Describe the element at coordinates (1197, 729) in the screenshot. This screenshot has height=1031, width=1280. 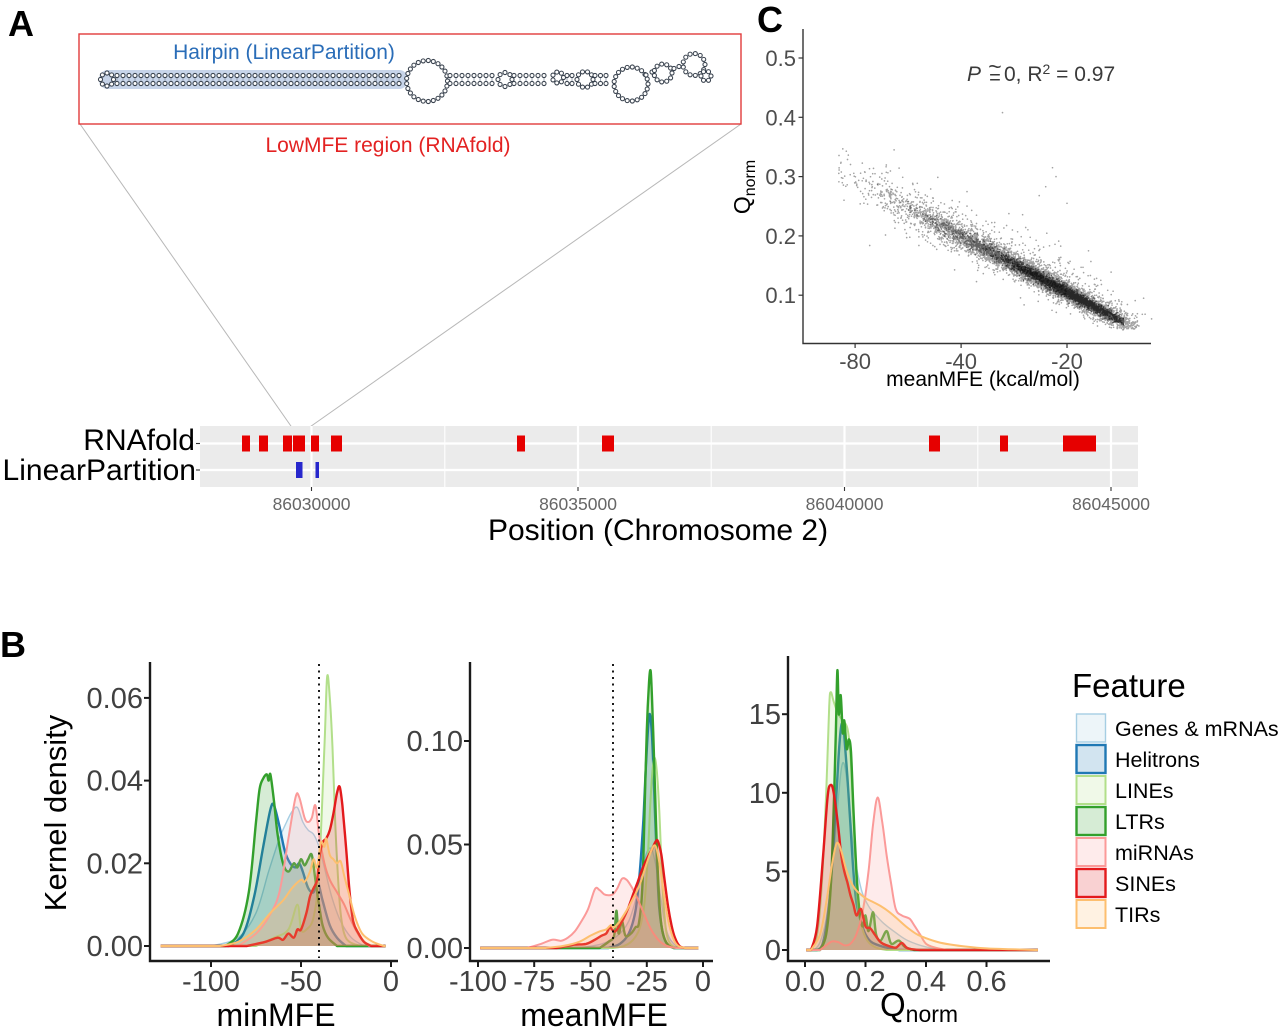
I see `svg-text: Genes & mRNAs` at that location.